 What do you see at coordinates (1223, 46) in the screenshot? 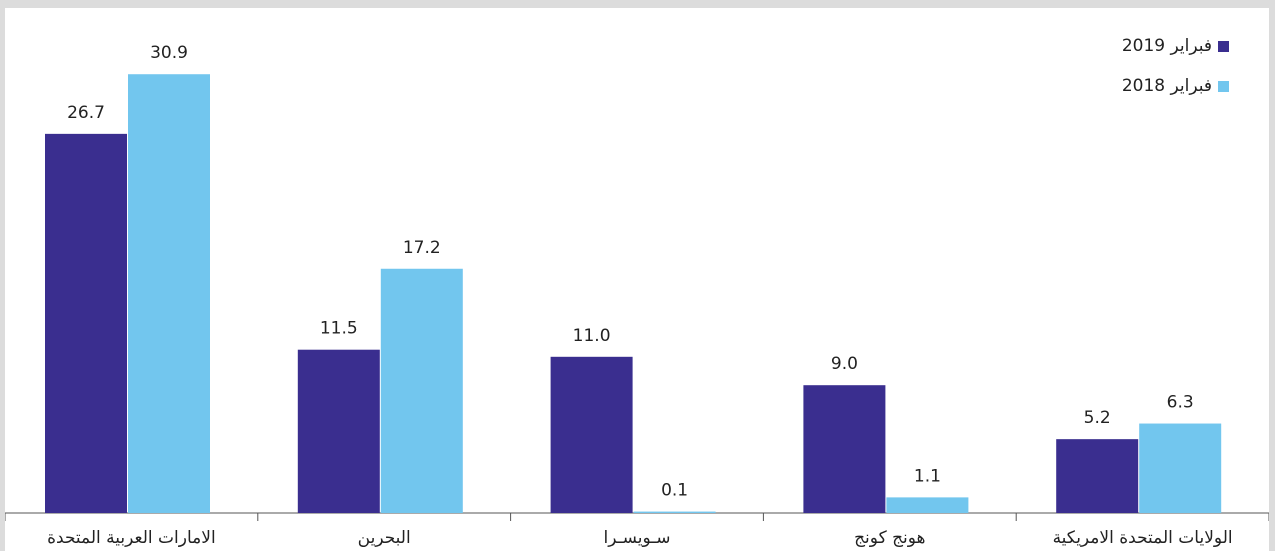
I see `legend-swatch-2019` at bounding box center [1223, 46].